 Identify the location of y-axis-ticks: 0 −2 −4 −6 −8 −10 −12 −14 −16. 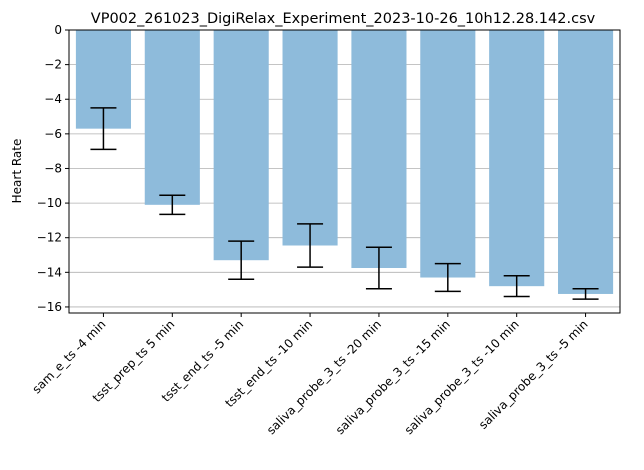
(53, 168).